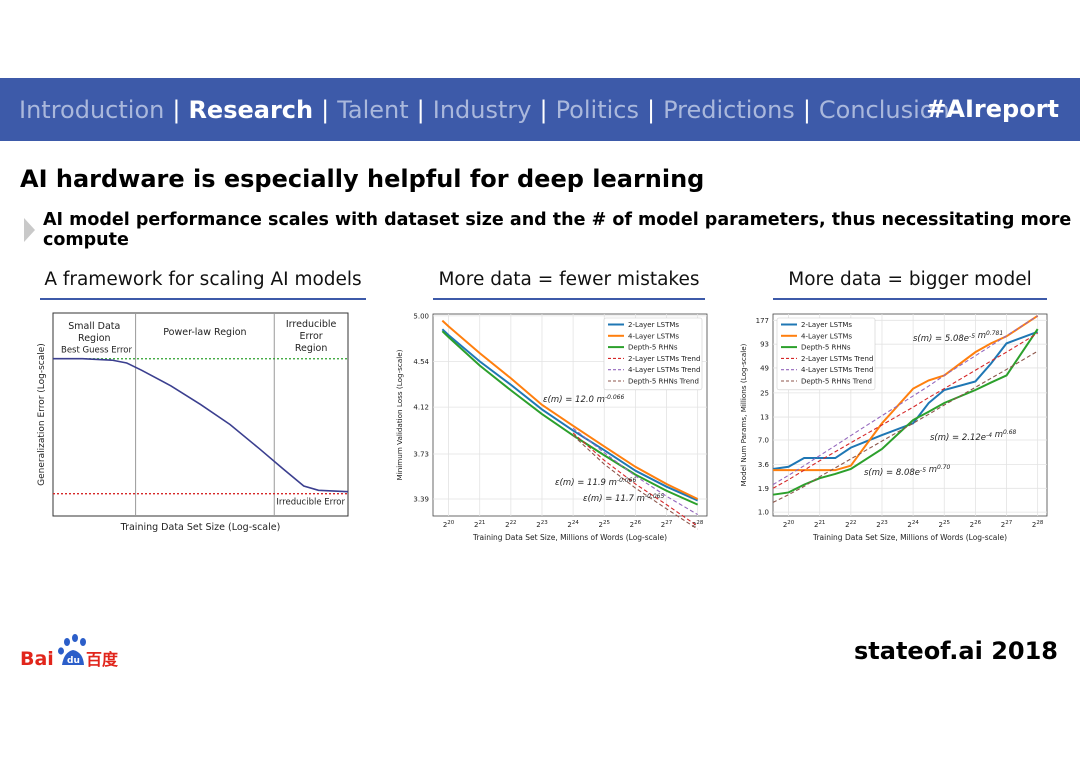  Describe the element at coordinates (764, 393) in the screenshot. I see `y-tick-label: 25` at that location.